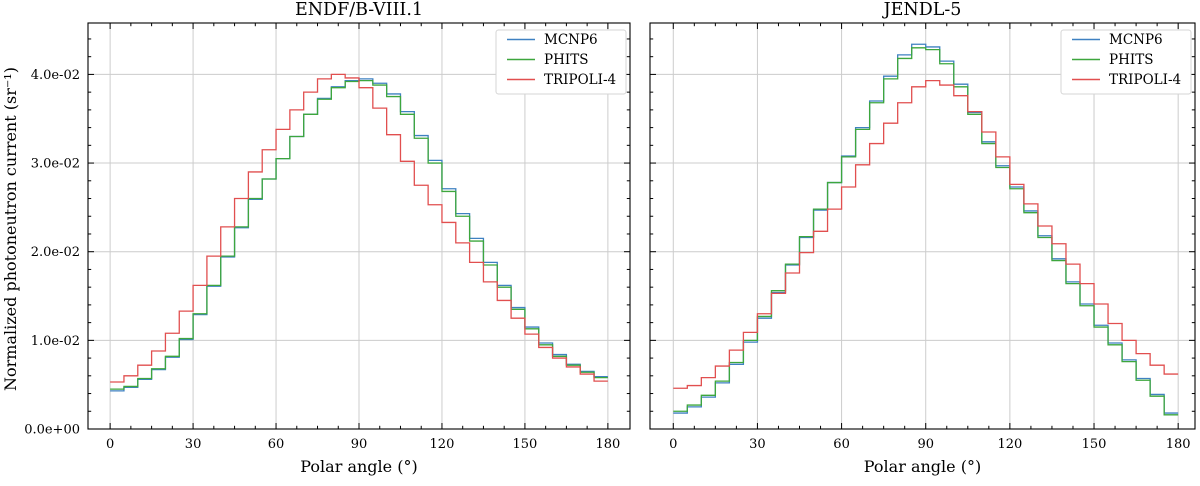 This screenshot has height=486, width=1200. What do you see at coordinates (55, 164) in the screenshot?
I see `y-tick-label: 3.0e-02` at bounding box center [55, 164].